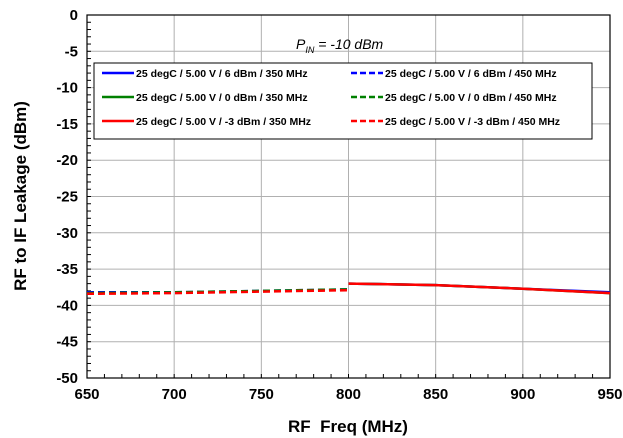  I want to click on series-layer, so click(348, 289).